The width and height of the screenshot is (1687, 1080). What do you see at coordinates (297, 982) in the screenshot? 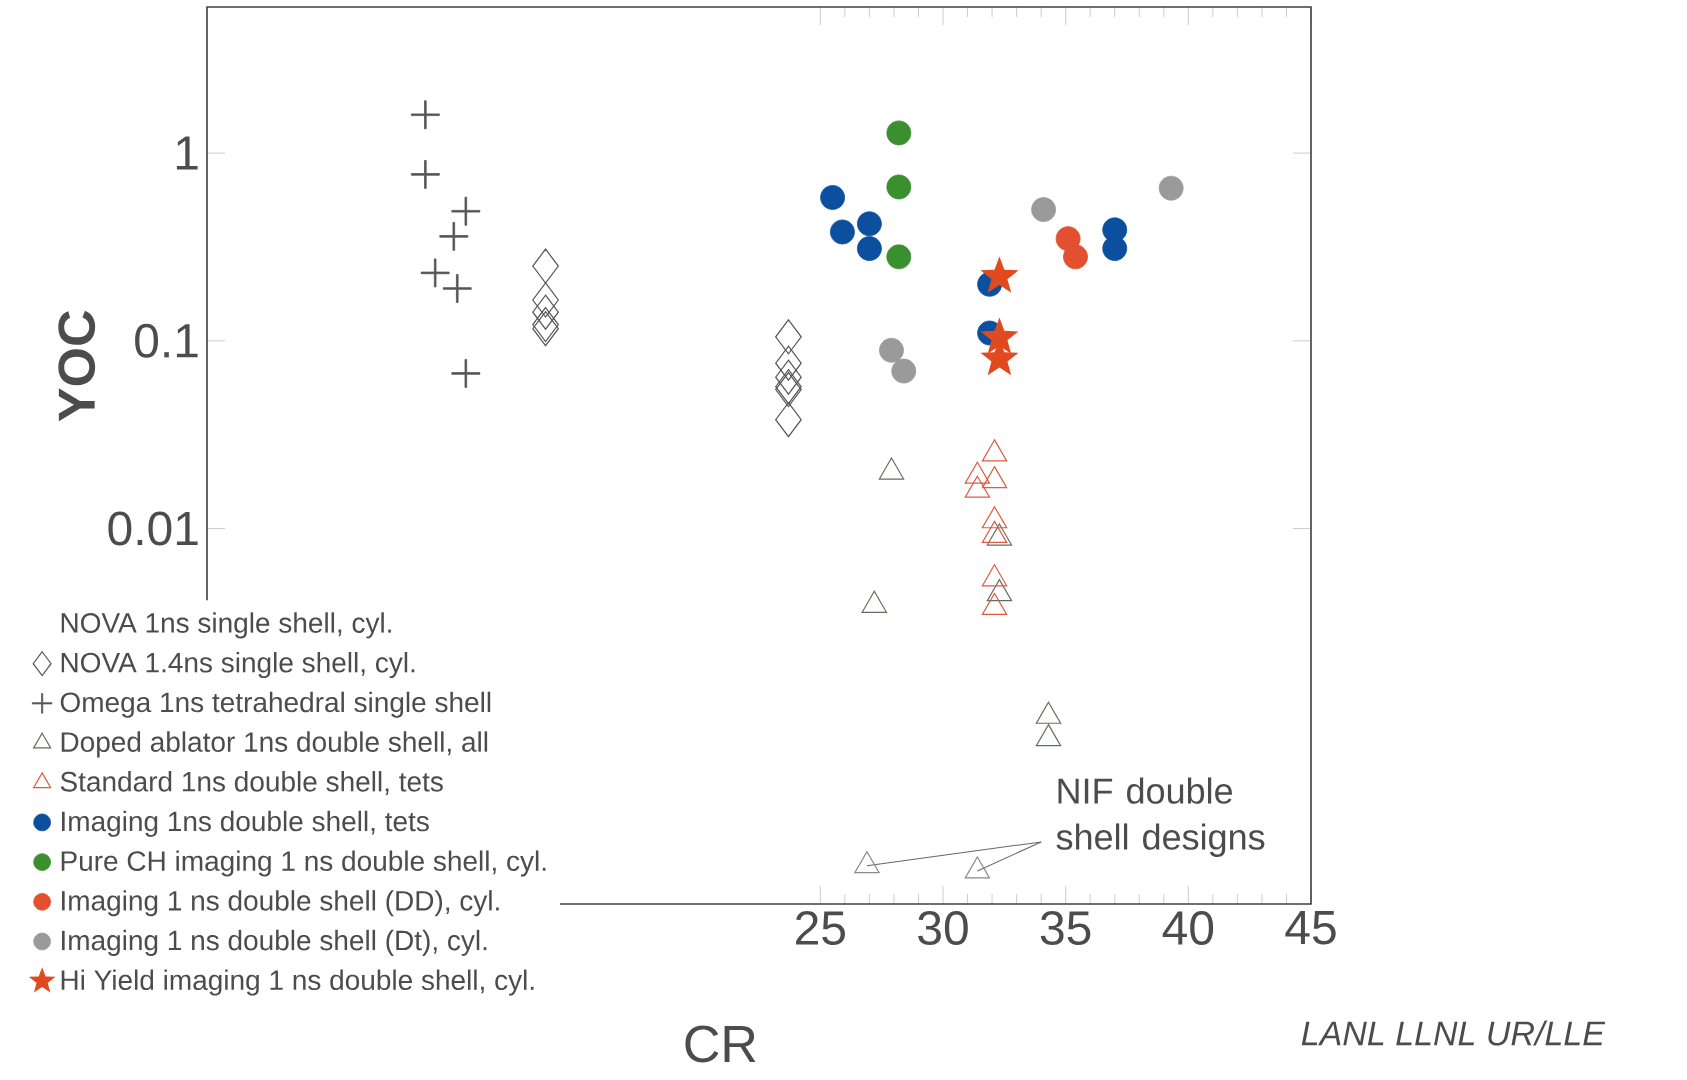
I see `legend-label: Hi Yield imaging 1 ns double shell, cyl.` at bounding box center [297, 982].